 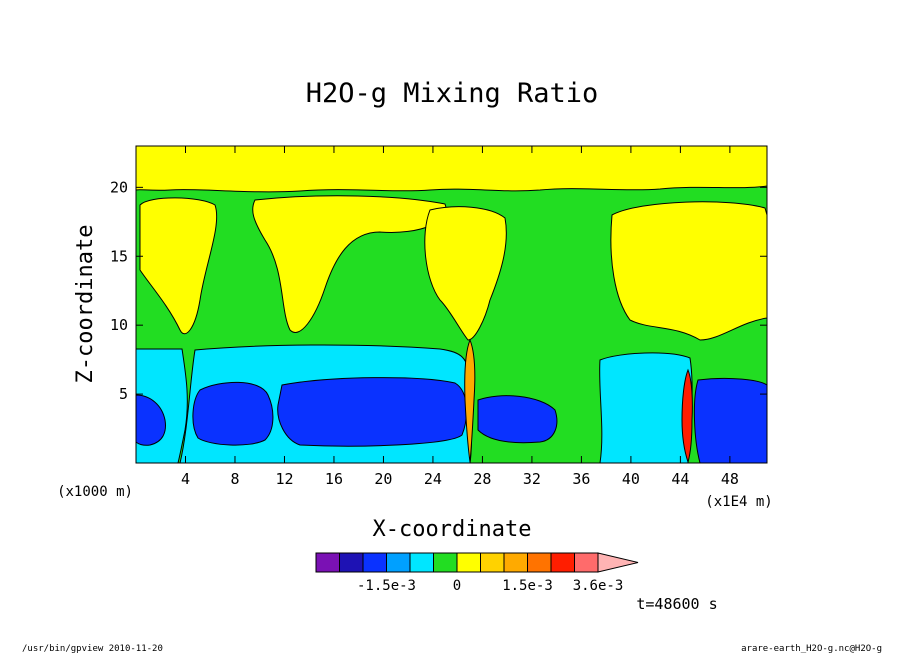 What do you see at coordinates (811, 649) in the screenshot?
I see `footer-right: arare-earth_H2O-g.nc@H2O-g` at bounding box center [811, 649].